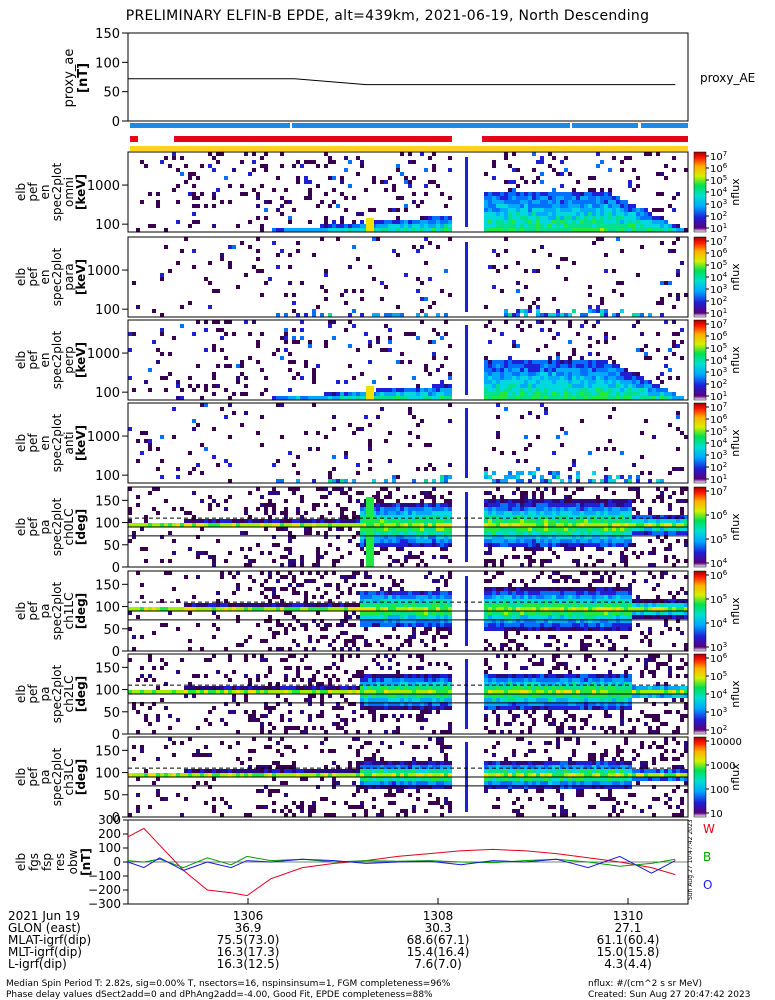  What do you see at coordinates (408, 611) in the screenshot?
I see `panel-frame` at bounding box center [408, 611].